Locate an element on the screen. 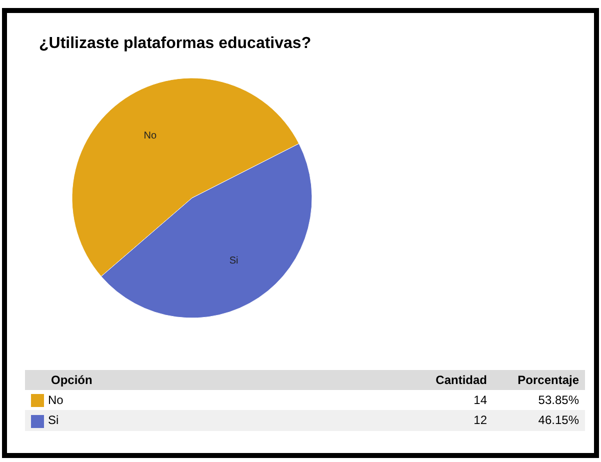 The height and width of the screenshot is (462, 601). legend-label: No is located at coordinates (55, 400).